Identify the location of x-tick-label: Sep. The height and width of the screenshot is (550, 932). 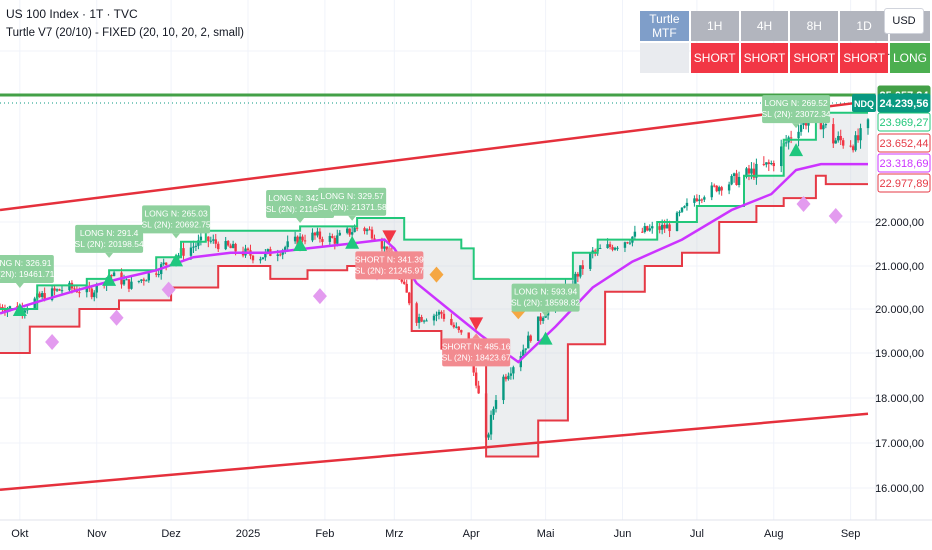
(851, 534).